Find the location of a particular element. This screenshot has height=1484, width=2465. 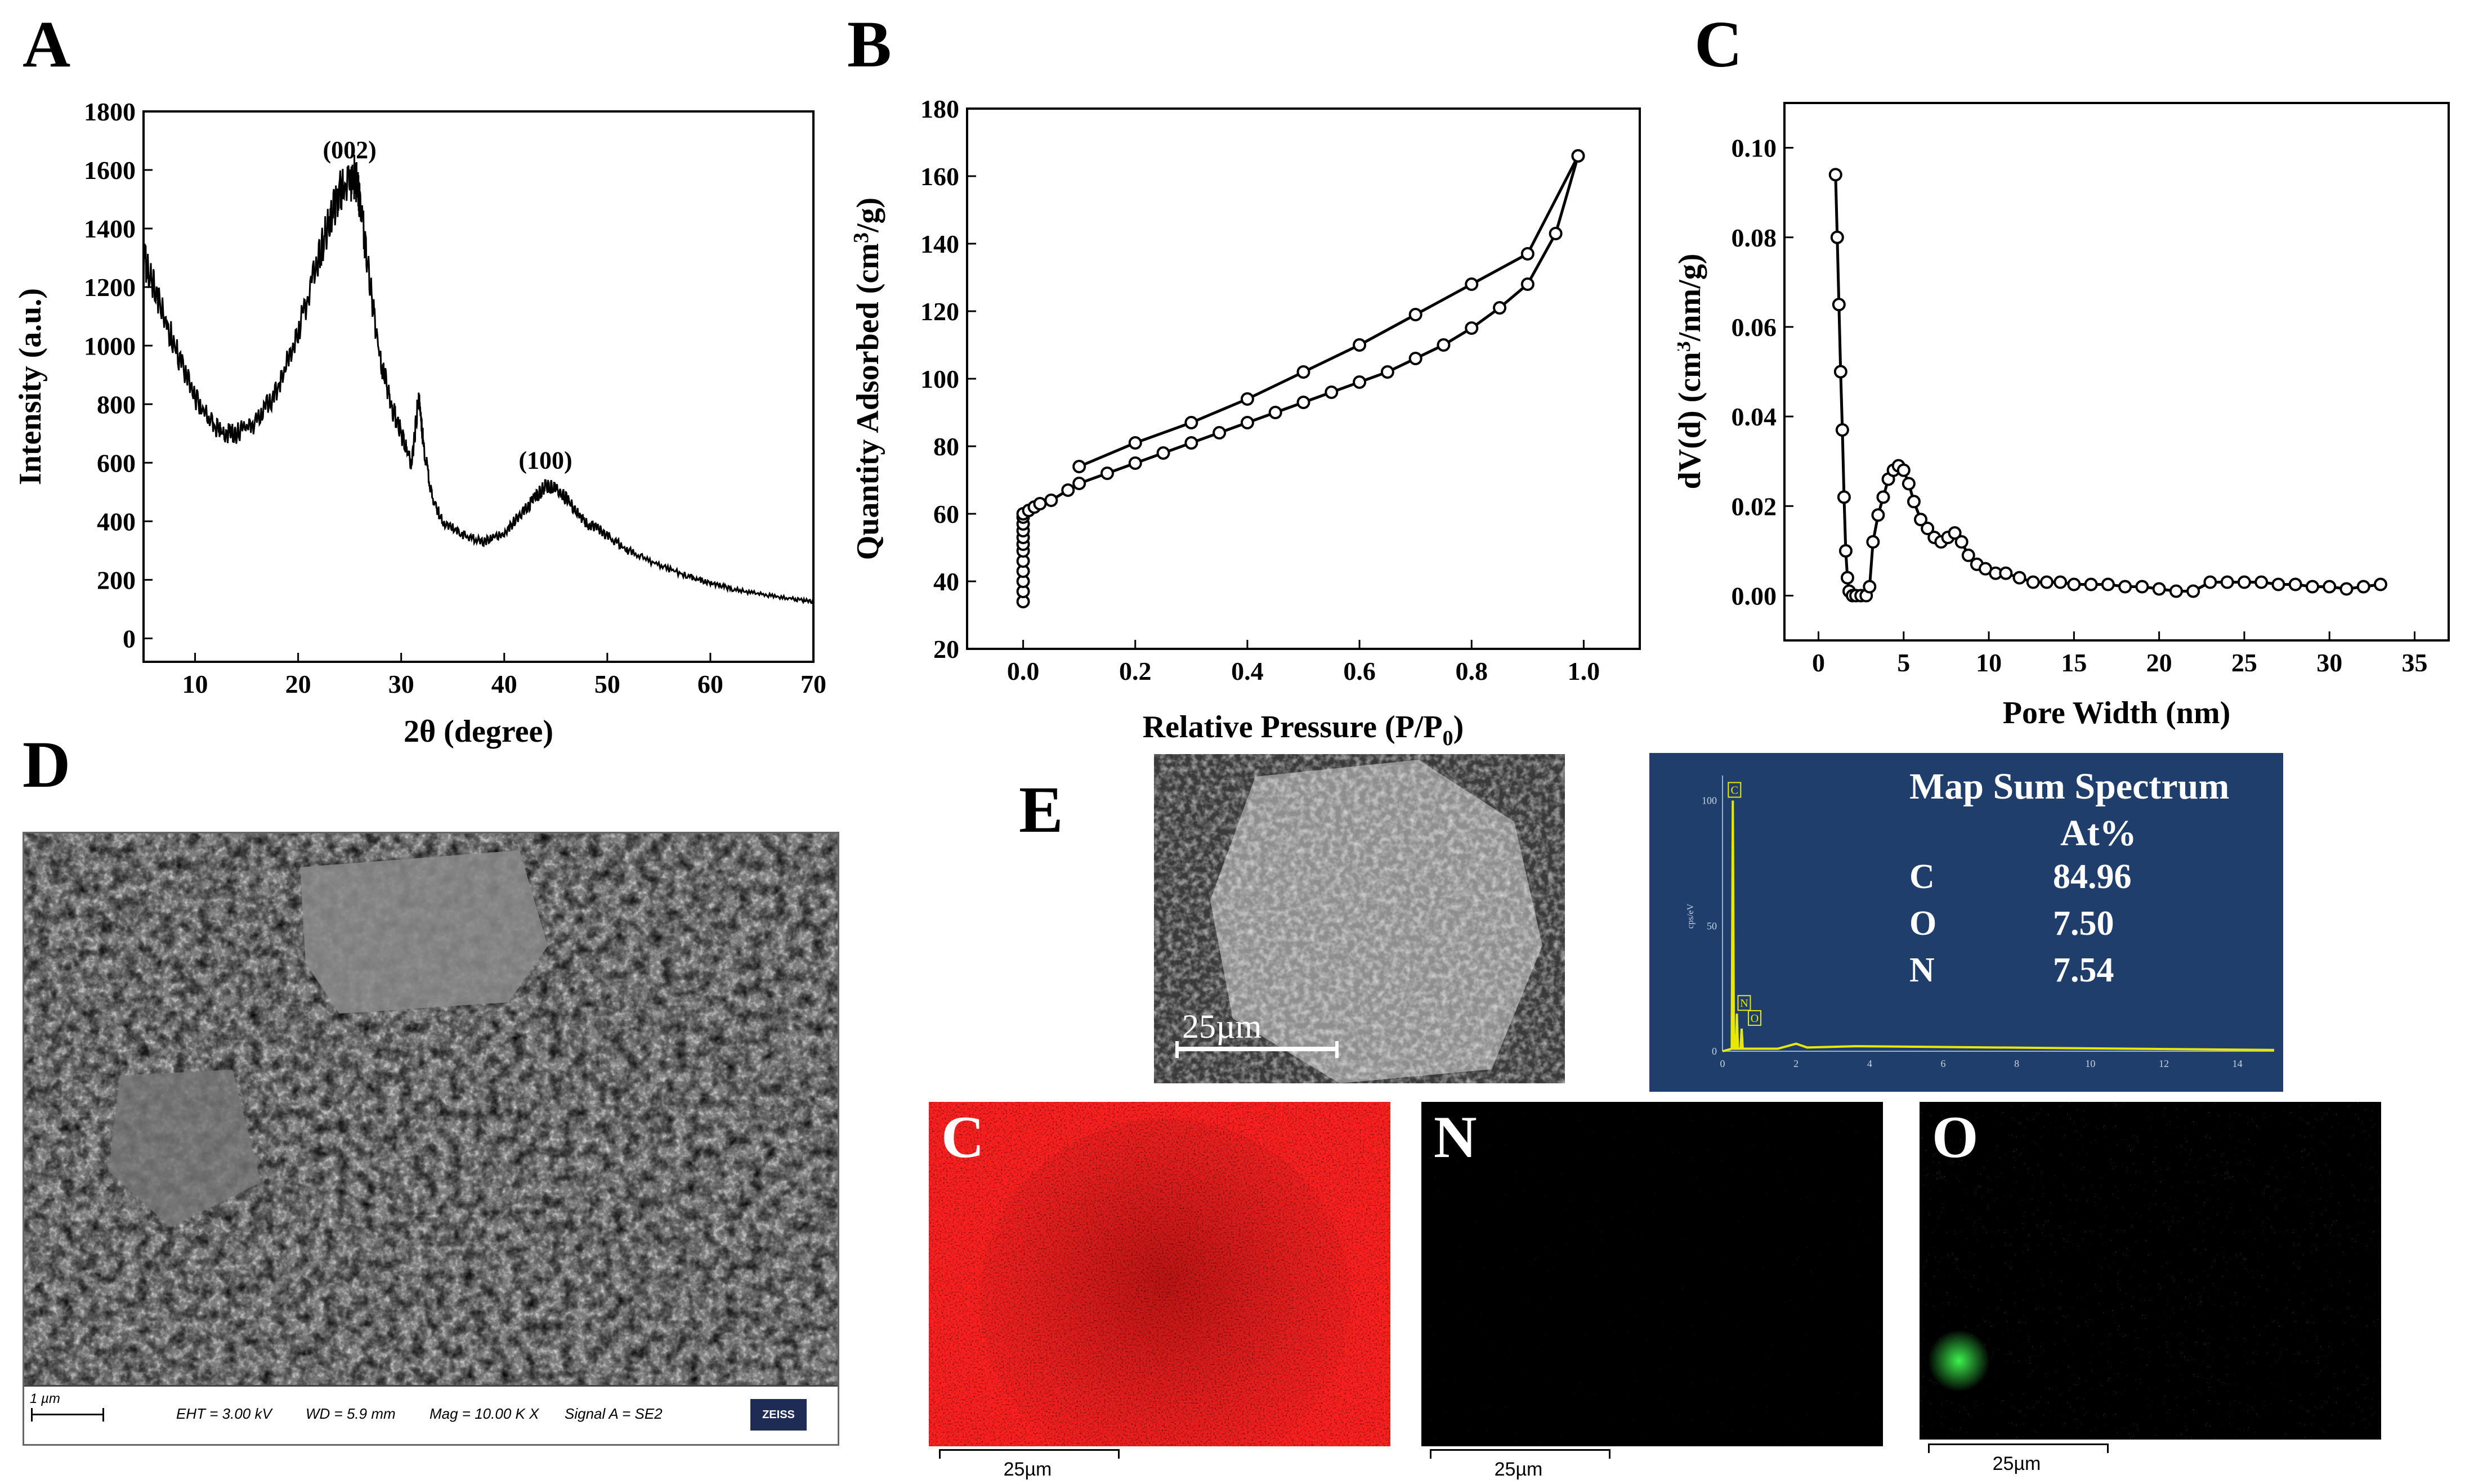

map-c: C is located at coordinates (1159, 1274).